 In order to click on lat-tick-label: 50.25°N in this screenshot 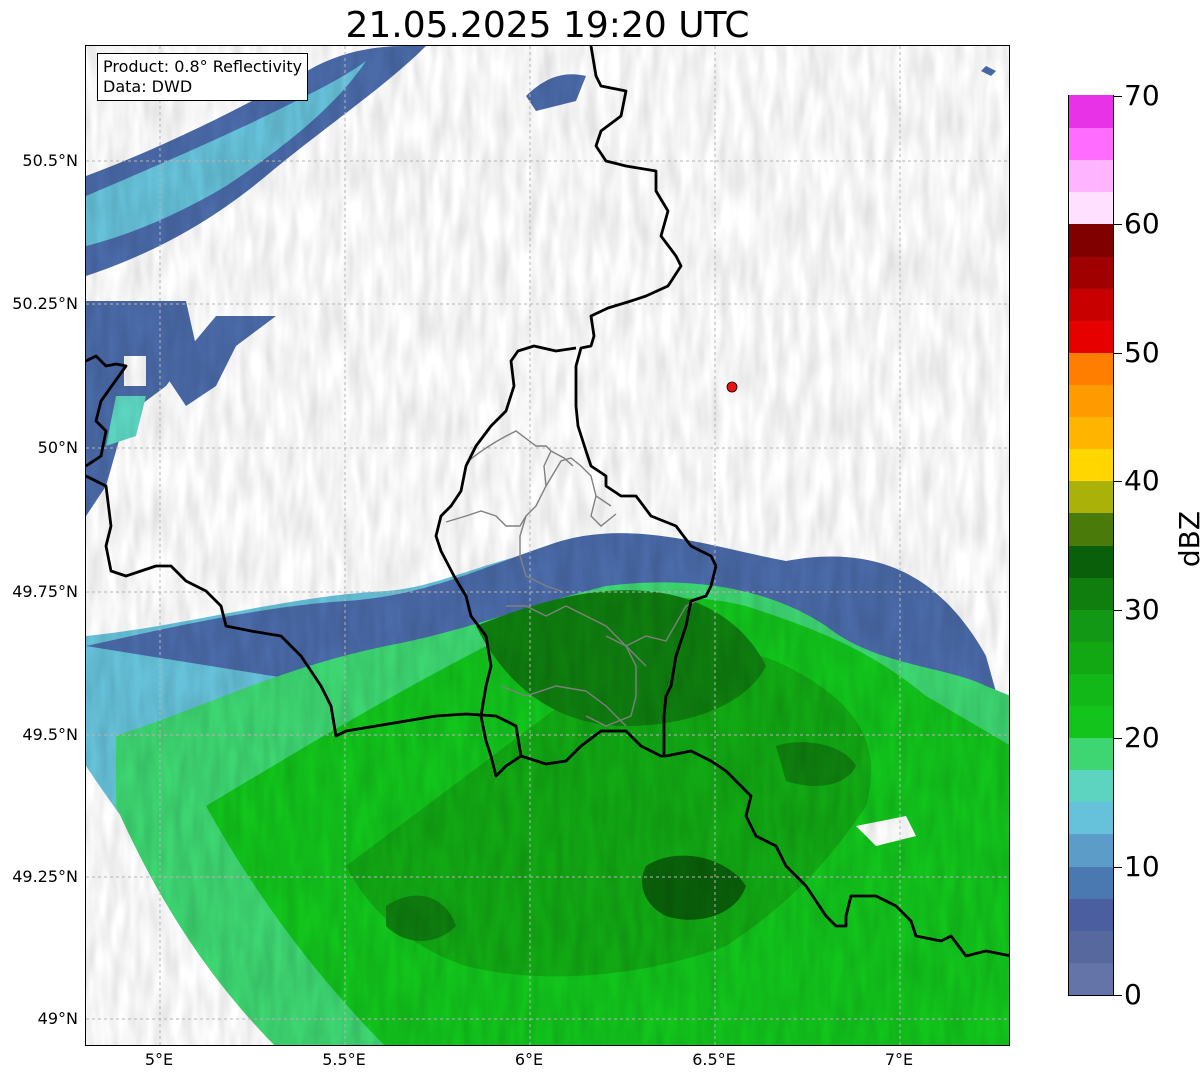, I will do `click(45, 303)`.